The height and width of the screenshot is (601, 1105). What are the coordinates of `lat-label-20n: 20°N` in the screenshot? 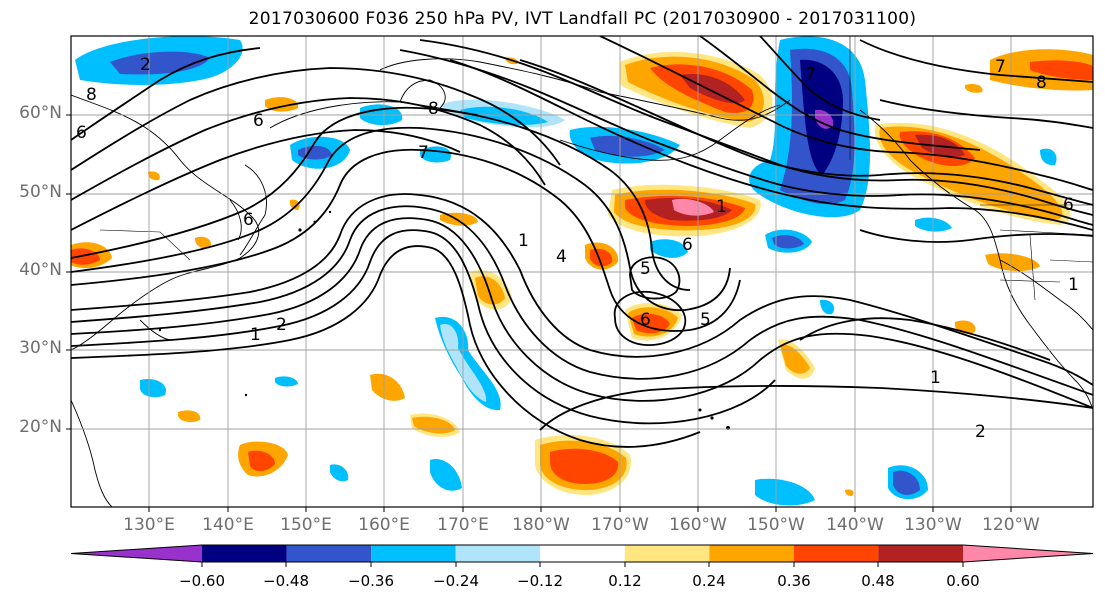 It's located at (40, 427).